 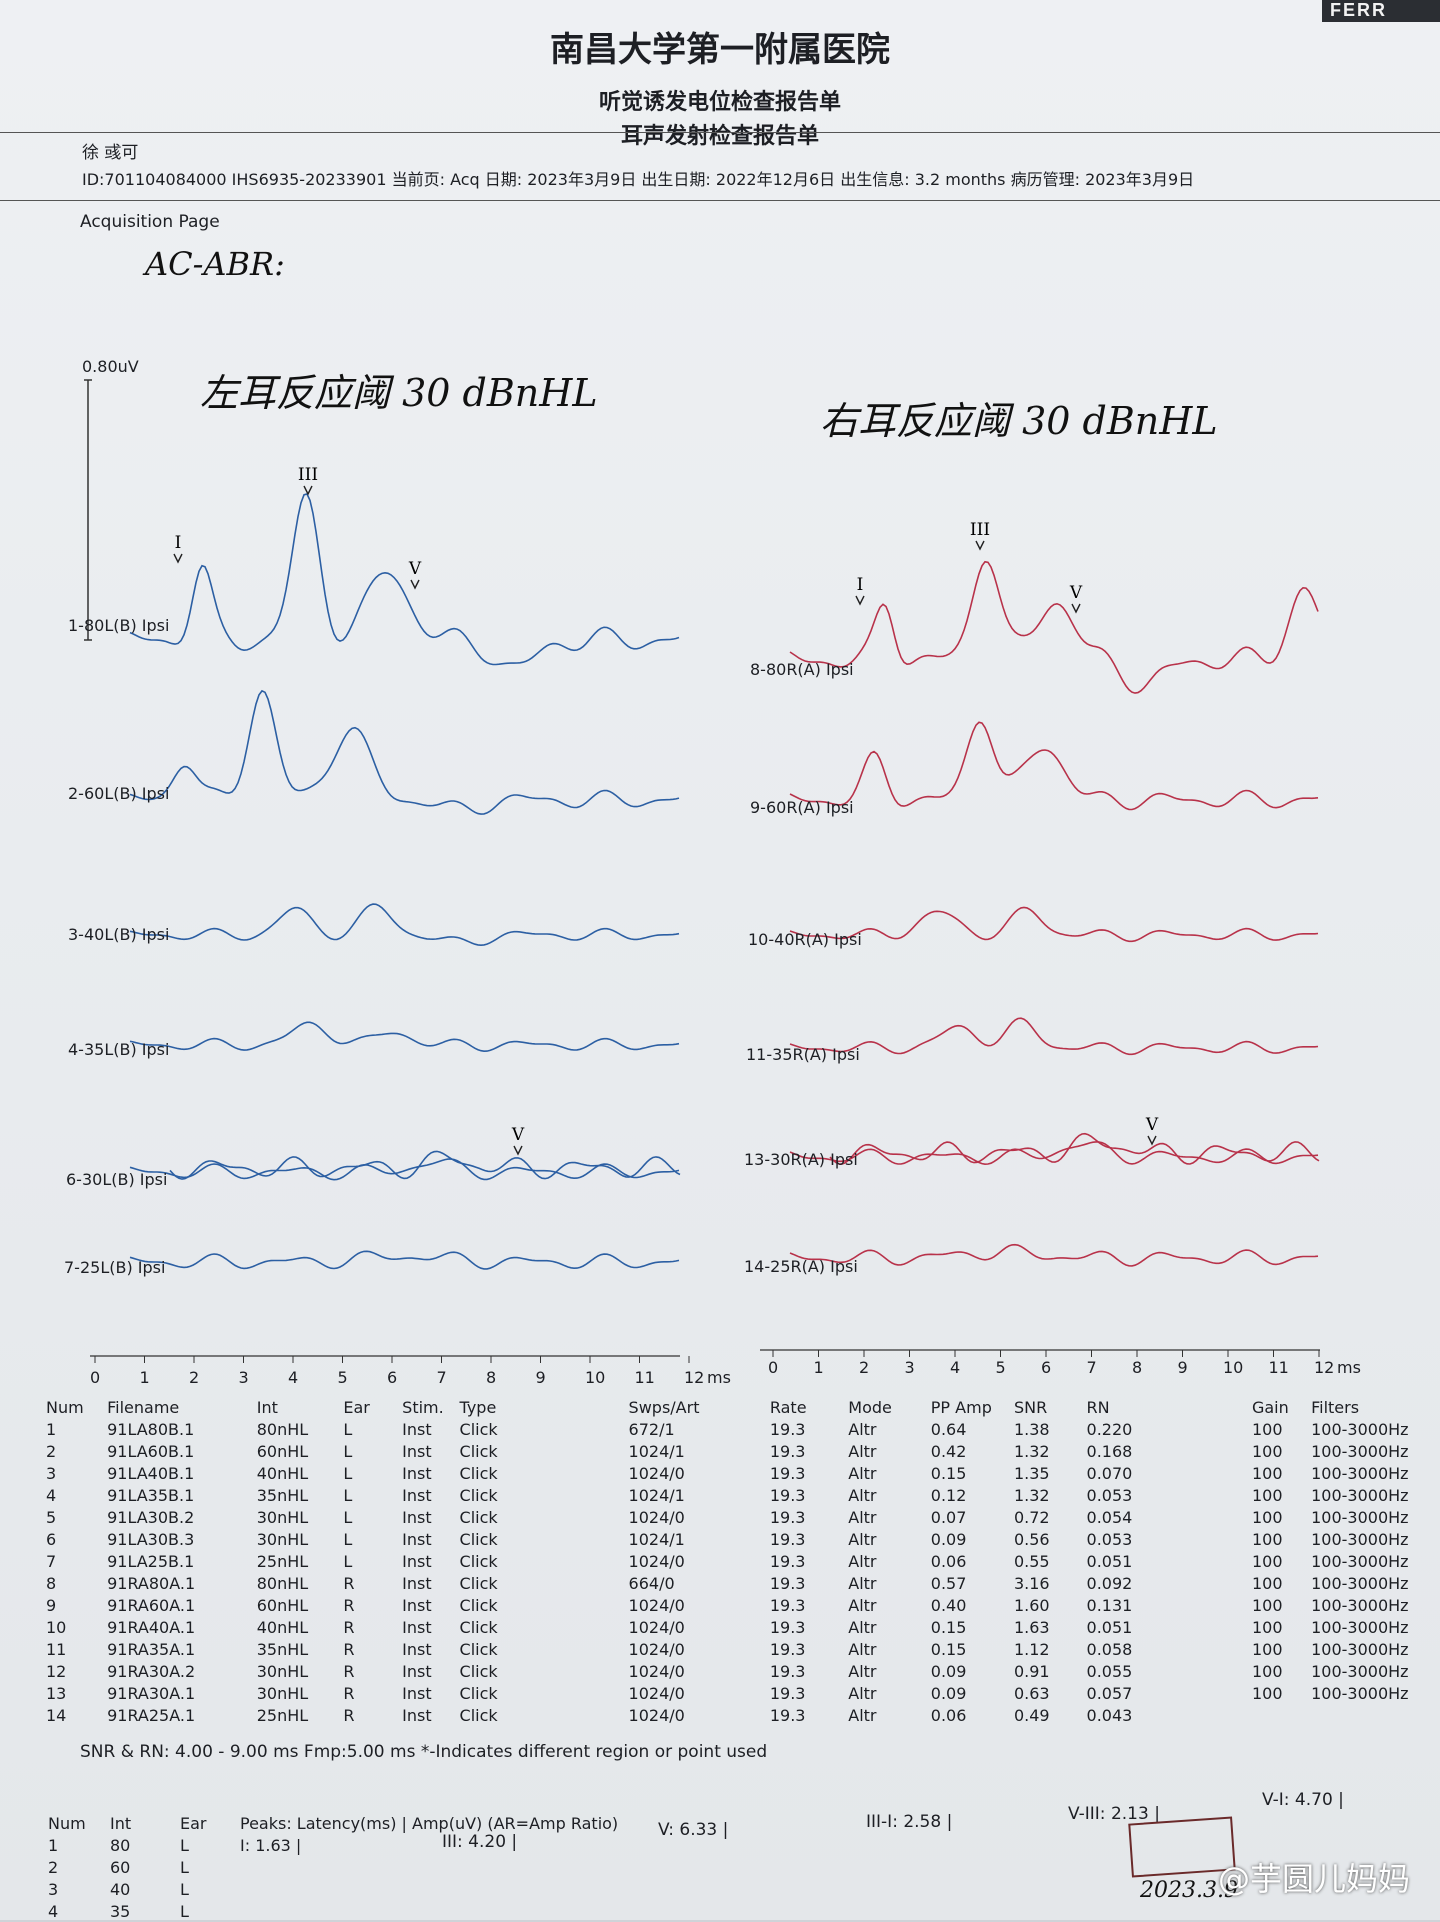 I want to click on corner-logo-text: FERR, so click(x=1381, y=11).